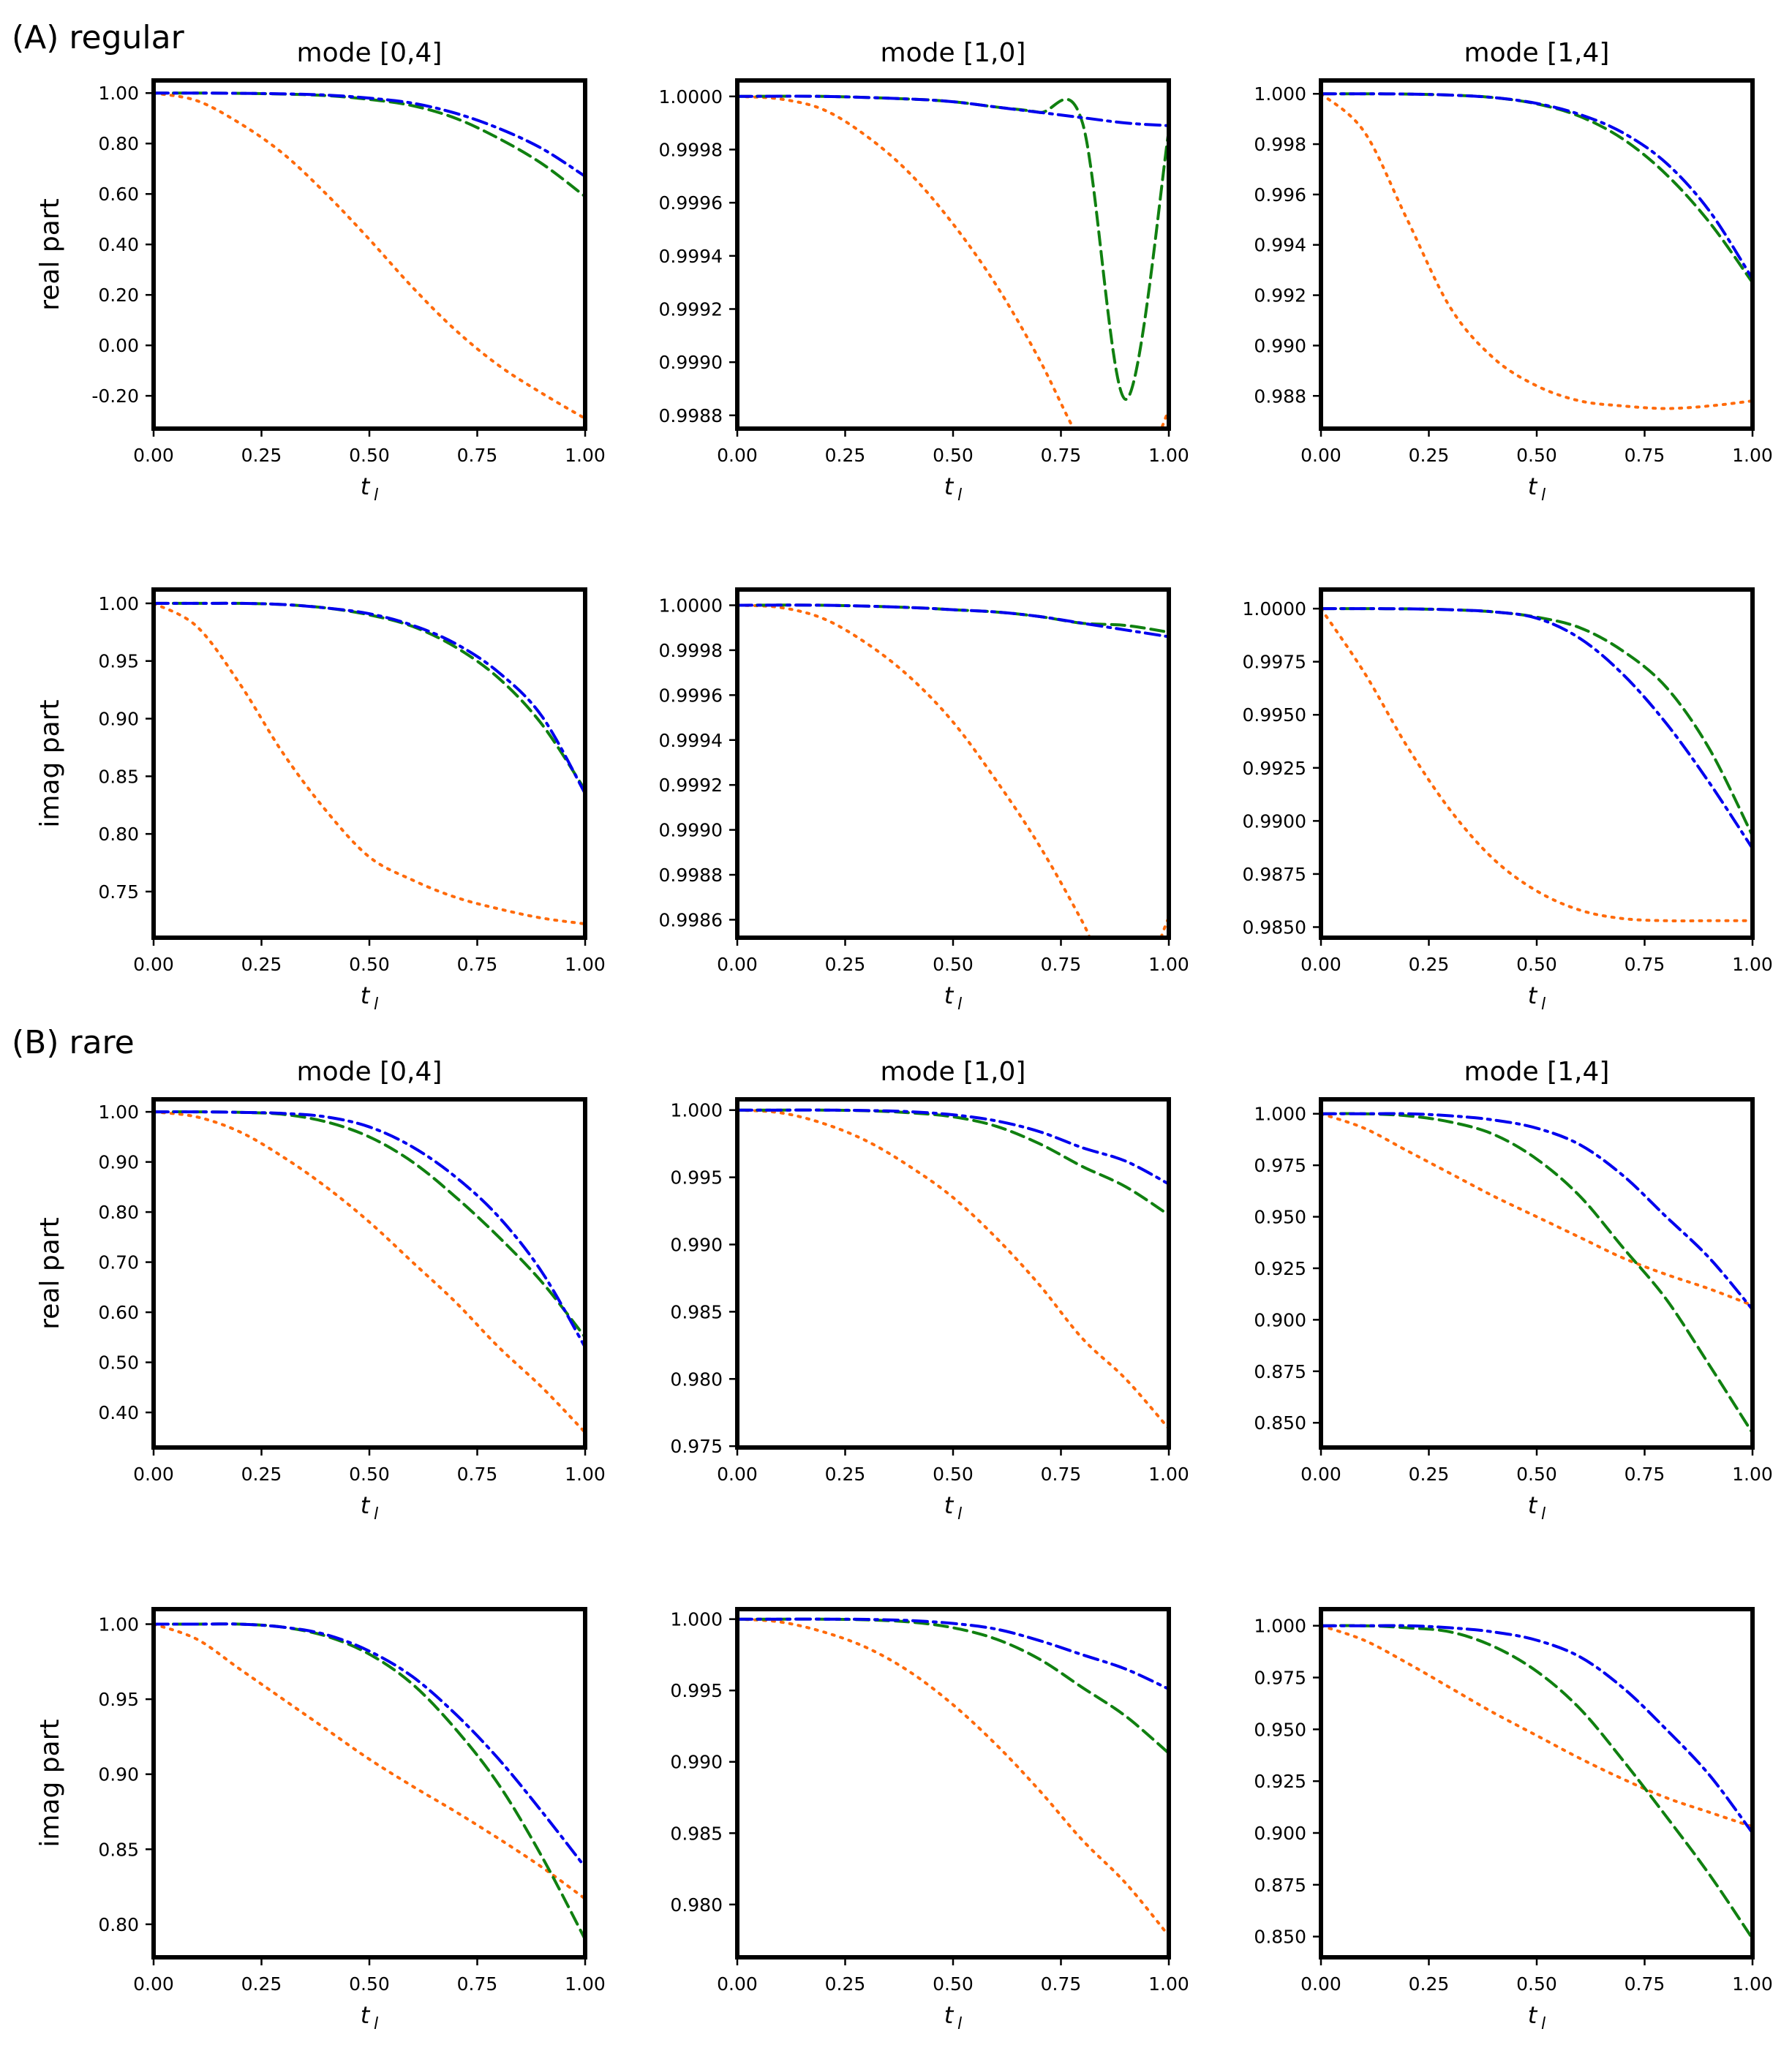 The image size is (1792, 2048). What do you see at coordinates (691, 919) in the screenshot?
I see `y-tick-label: 0.9986` at bounding box center [691, 919].